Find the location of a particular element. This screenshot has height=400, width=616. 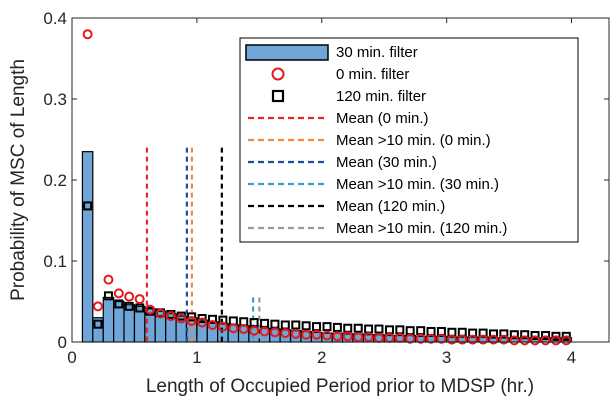

legend-bar-swatch is located at coordinates (287, 52).